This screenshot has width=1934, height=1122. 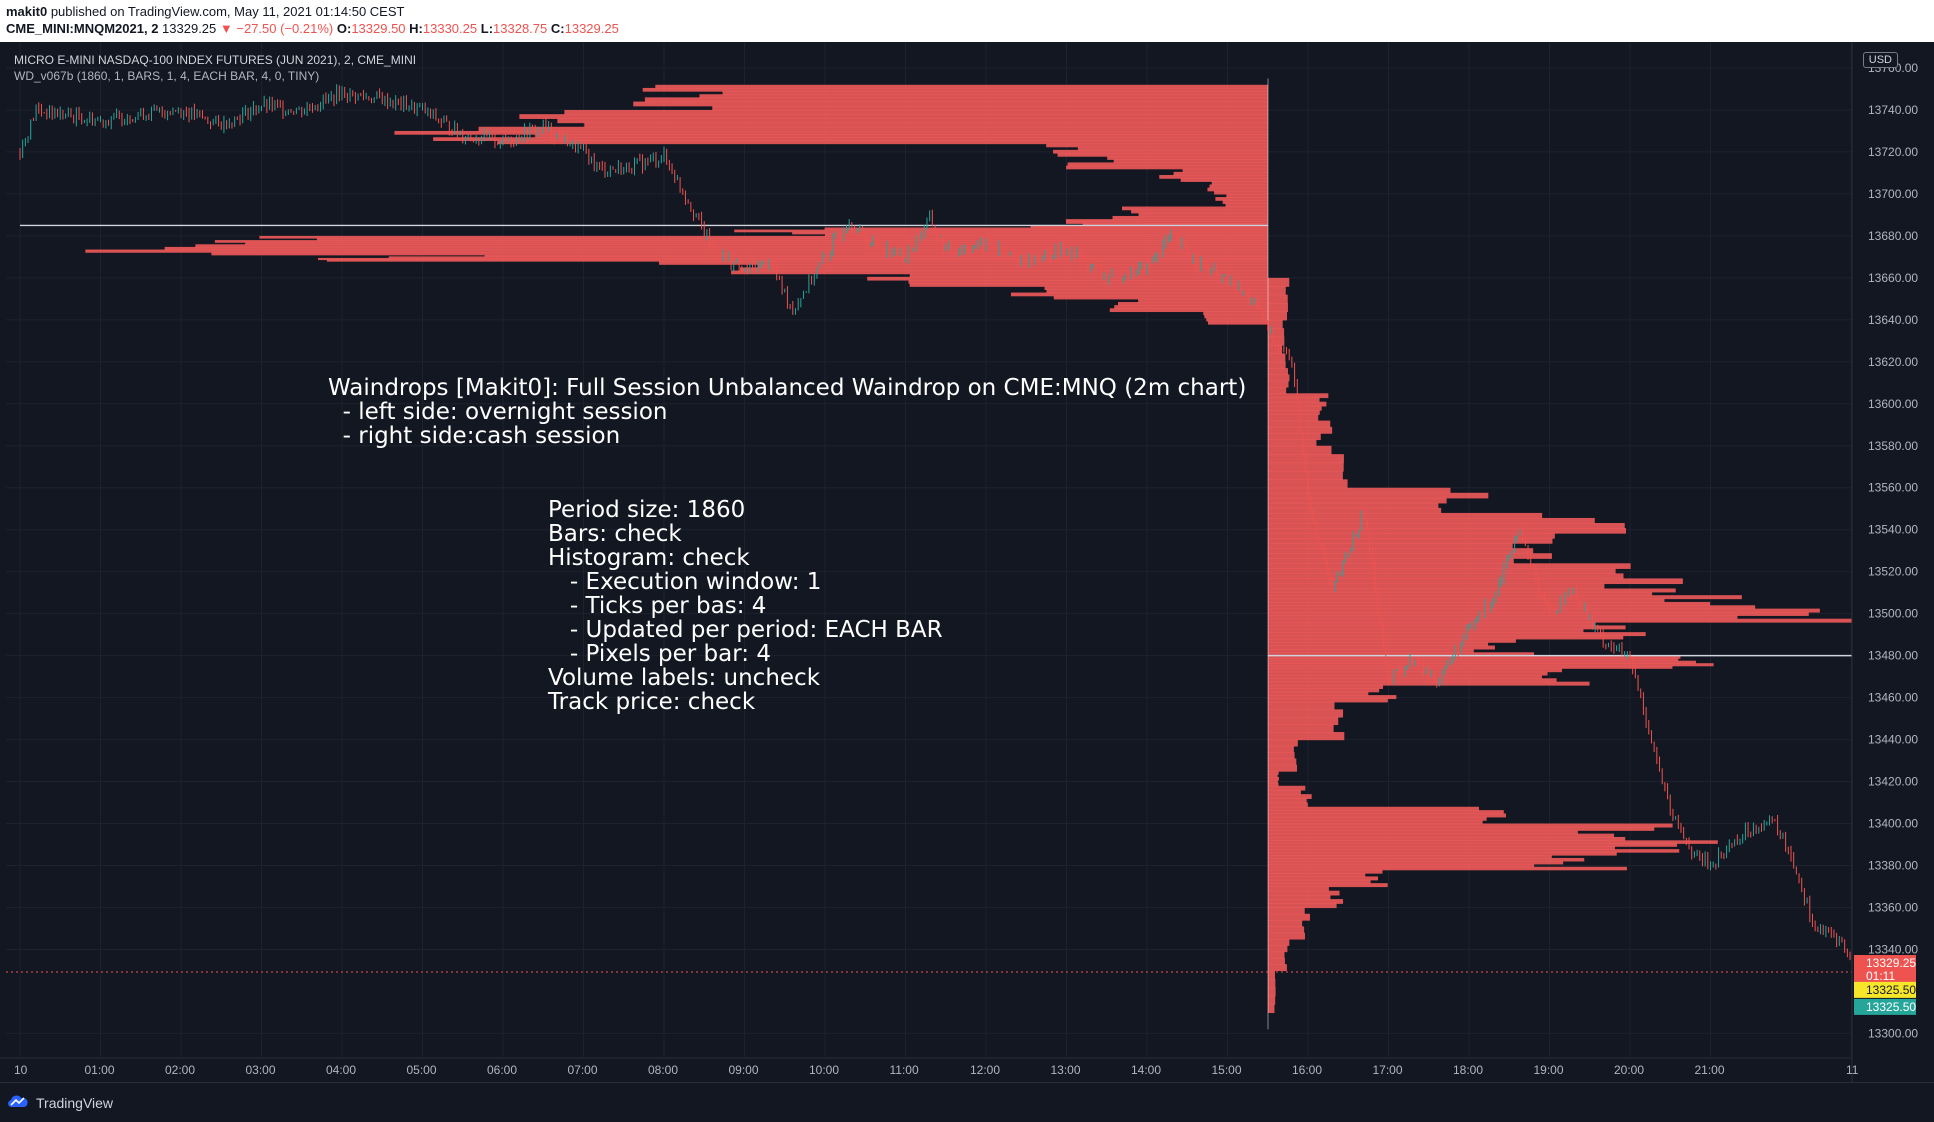 What do you see at coordinates (82, 28) in the screenshot?
I see `symbol-label: CME_MINI:MNQM2021, 2` at bounding box center [82, 28].